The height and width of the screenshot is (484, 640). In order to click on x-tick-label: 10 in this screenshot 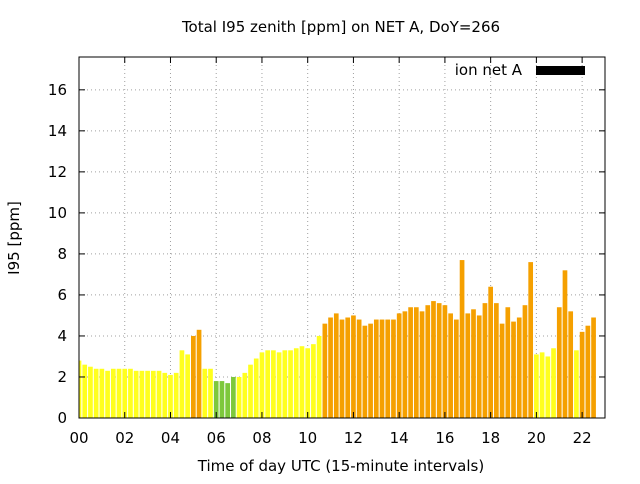, I will do `click(307, 438)`.